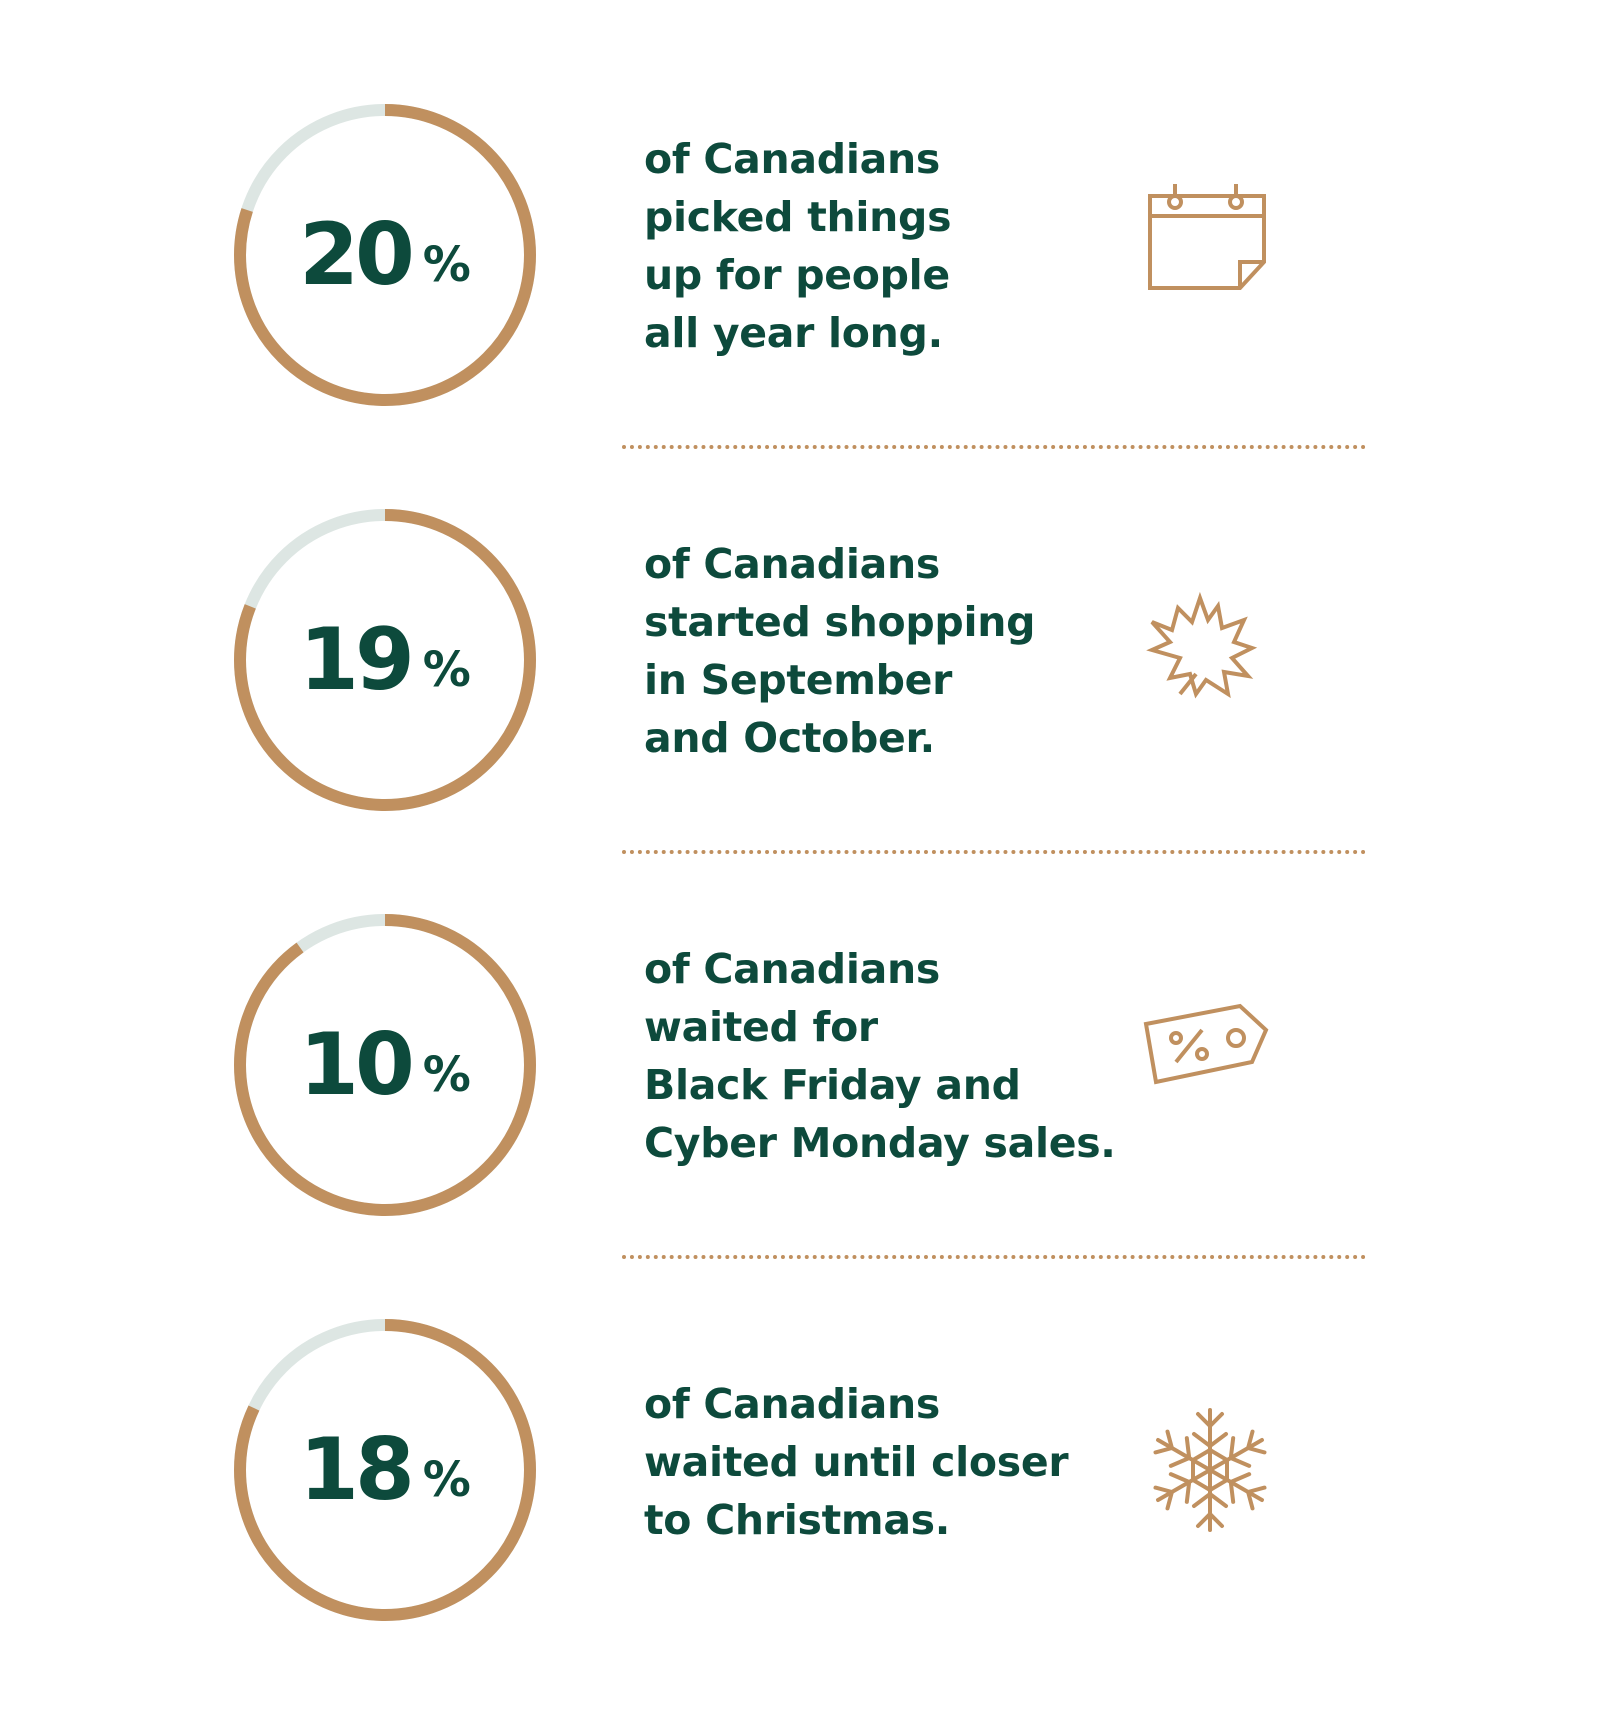 The image size is (1600, 1720). I want to click on progress-ring: 10 %, so click(385, 1065).